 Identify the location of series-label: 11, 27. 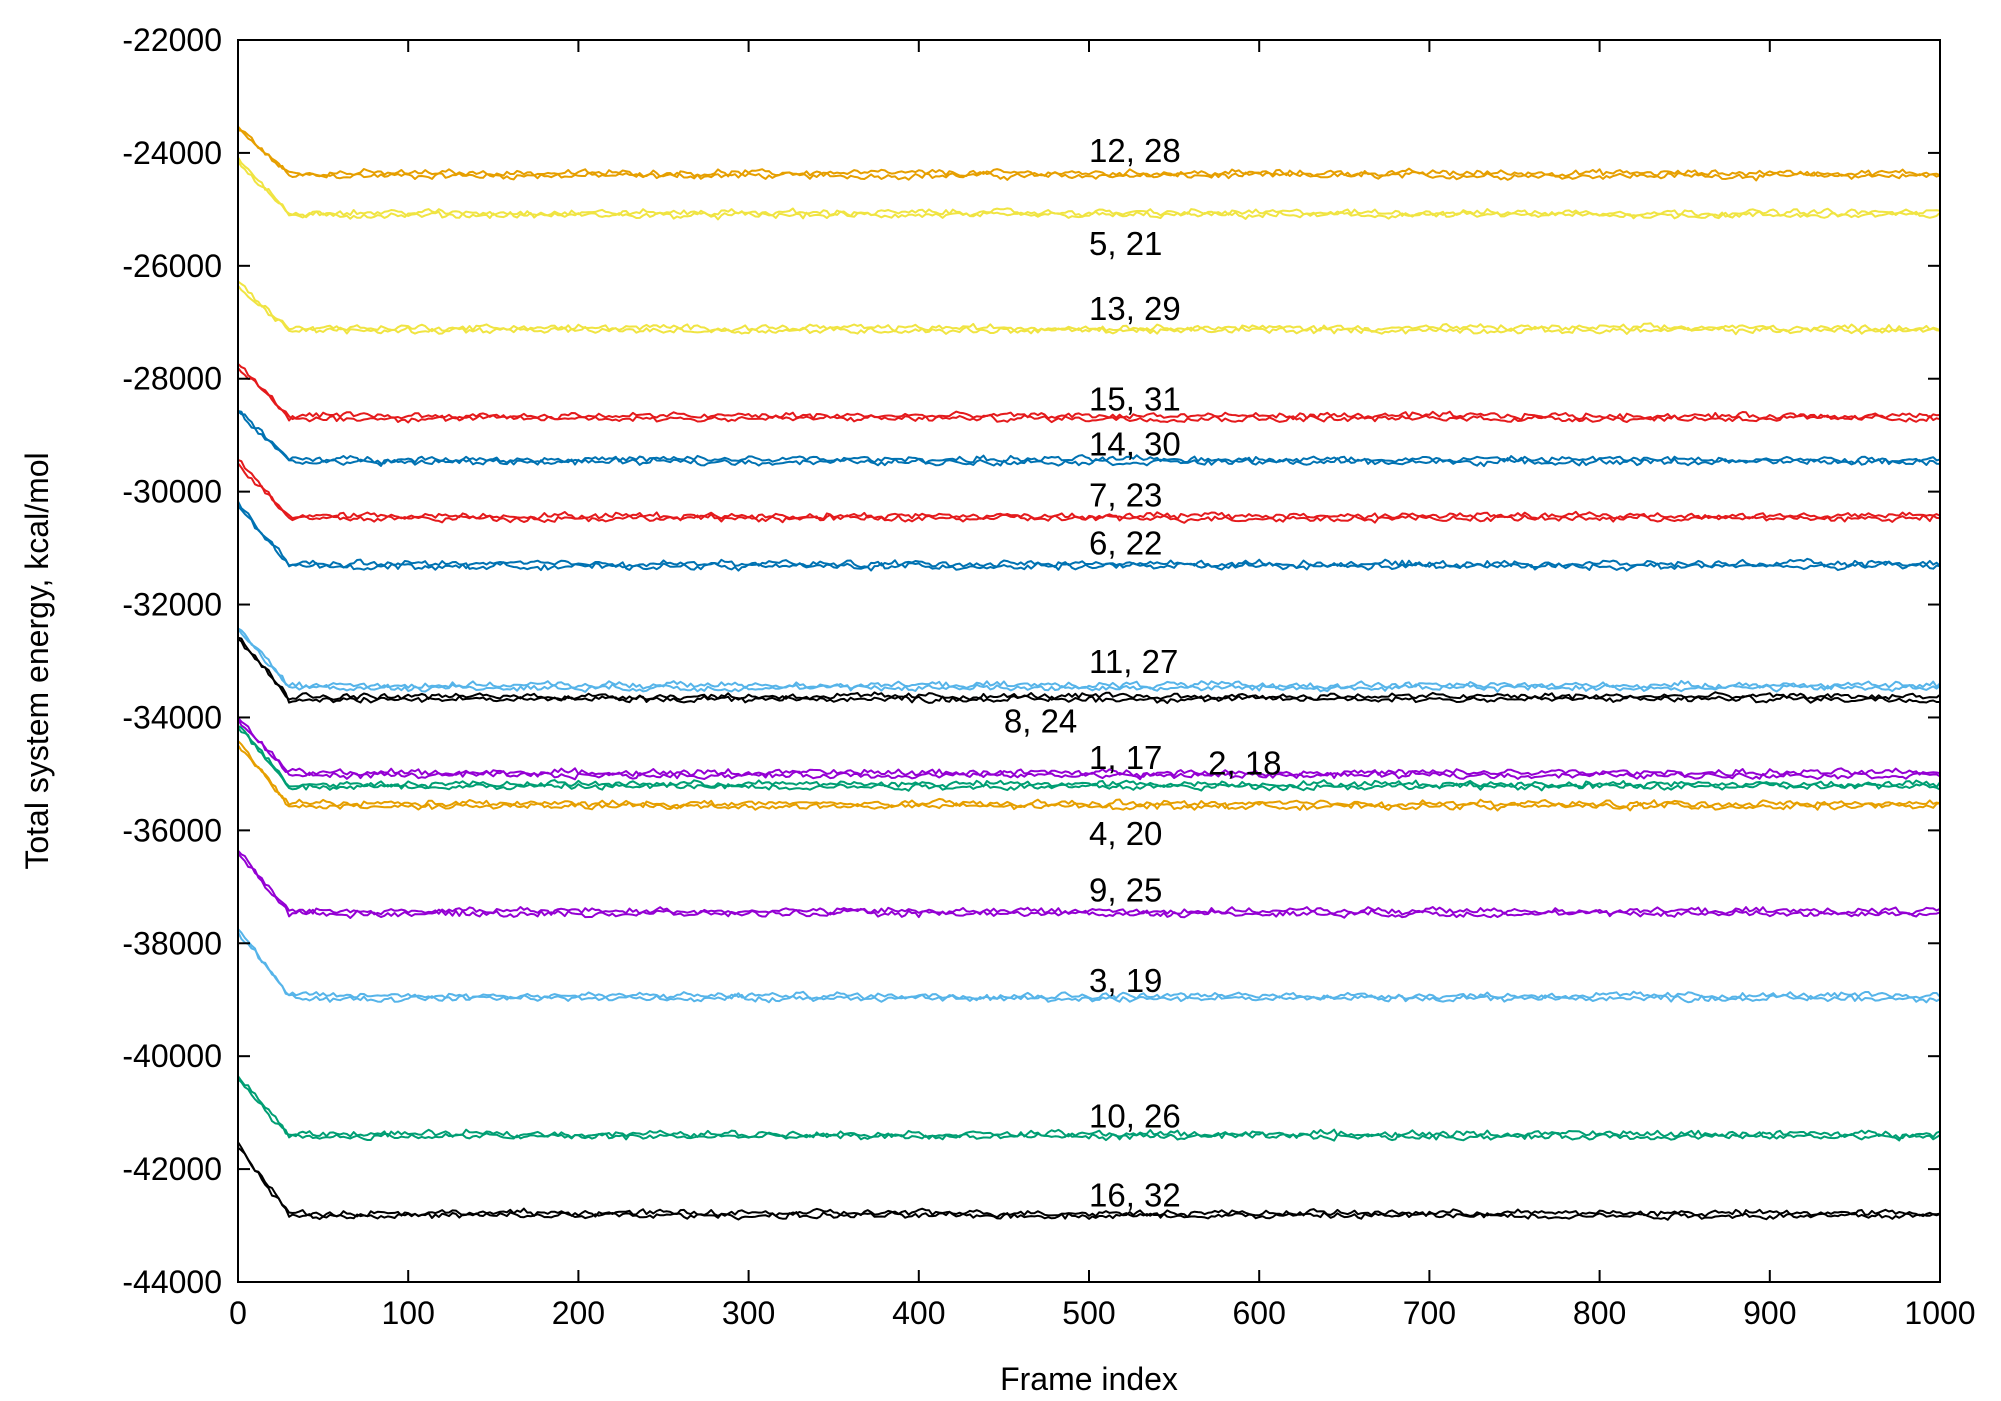
(1133, 661).